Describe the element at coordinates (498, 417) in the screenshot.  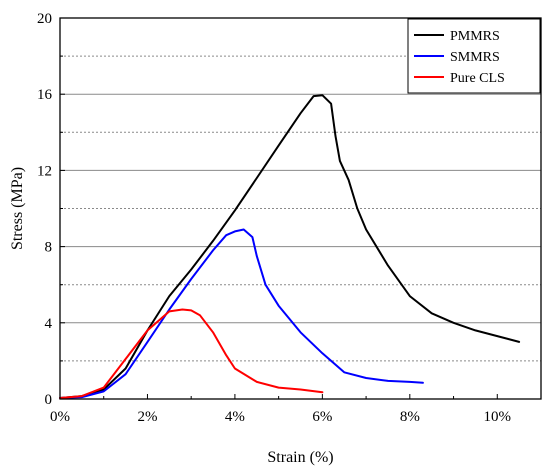
I see `x-tick-label: 10%` at that location.